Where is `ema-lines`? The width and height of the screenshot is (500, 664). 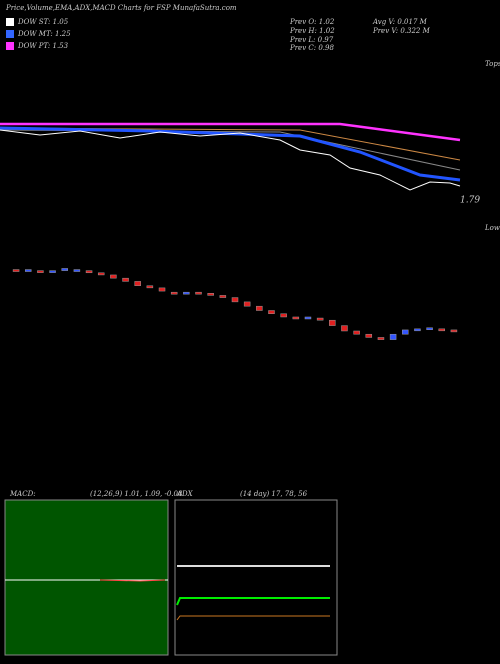 ema-lines is located at coordinates (230, 156).